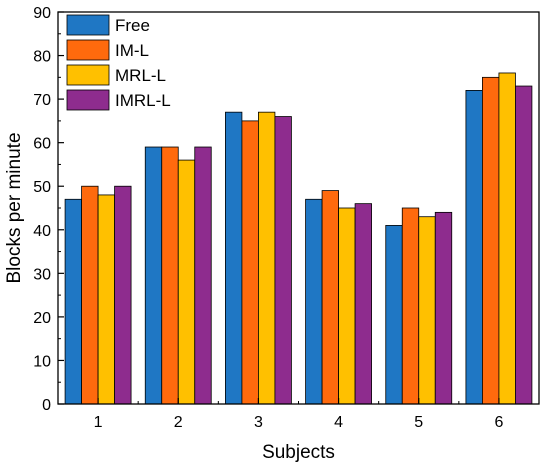  Describe the element at coordinates (42, 318) in the screenshot. I see `y-tick-label: 20` at that location.